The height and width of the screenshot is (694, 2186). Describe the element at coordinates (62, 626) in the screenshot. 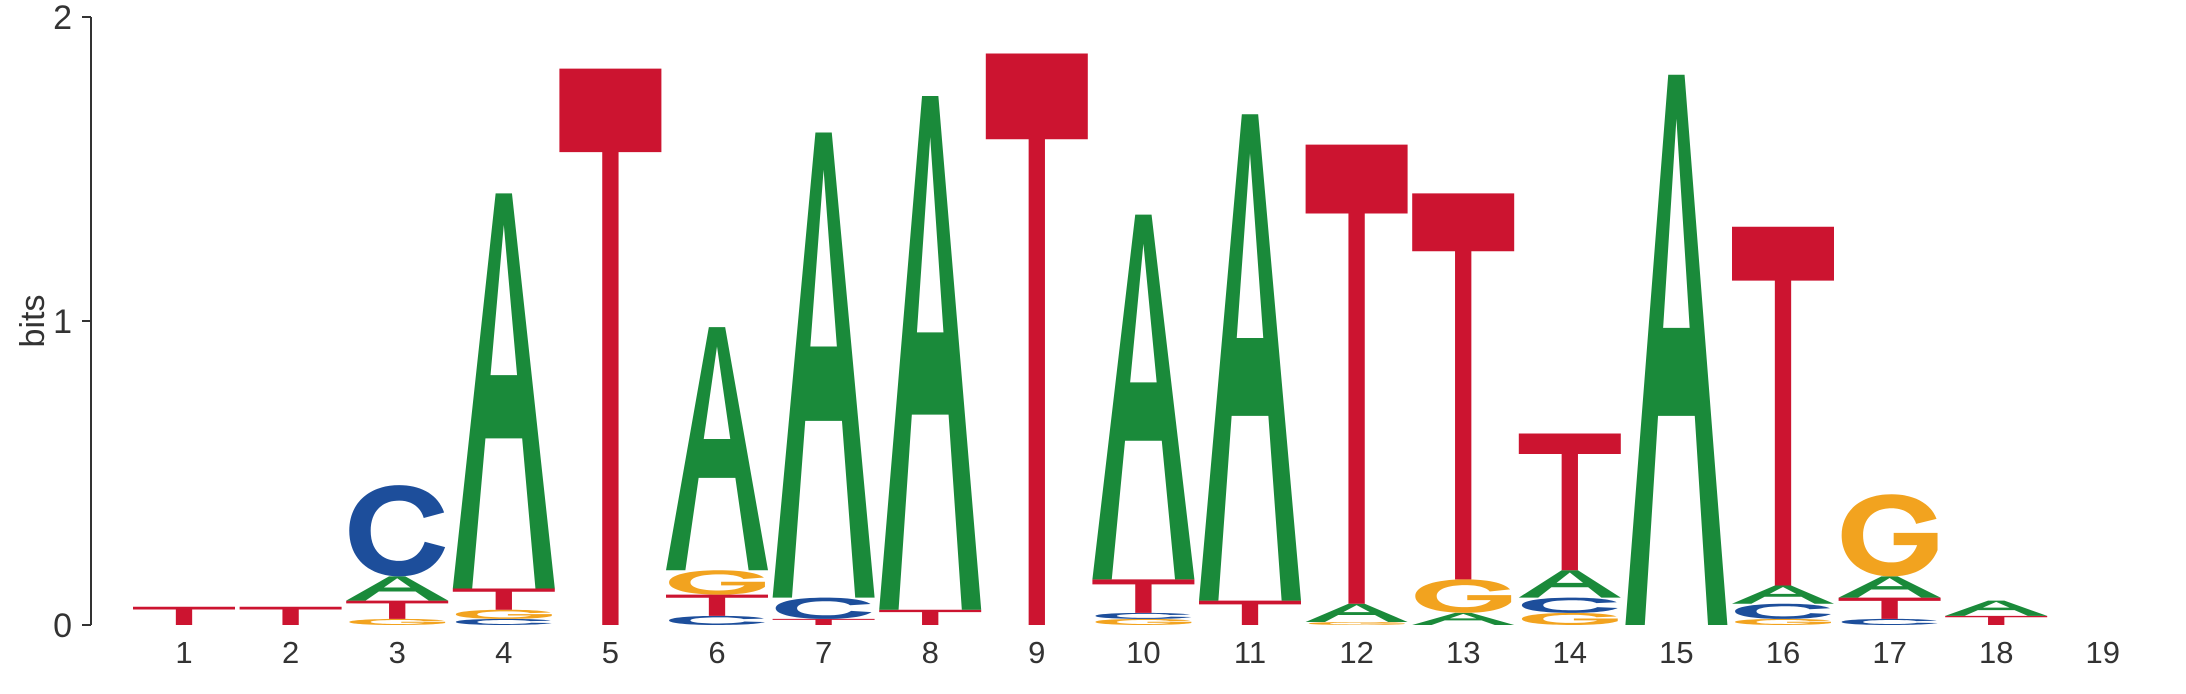

I see `y-tick-label: 0` at that location.